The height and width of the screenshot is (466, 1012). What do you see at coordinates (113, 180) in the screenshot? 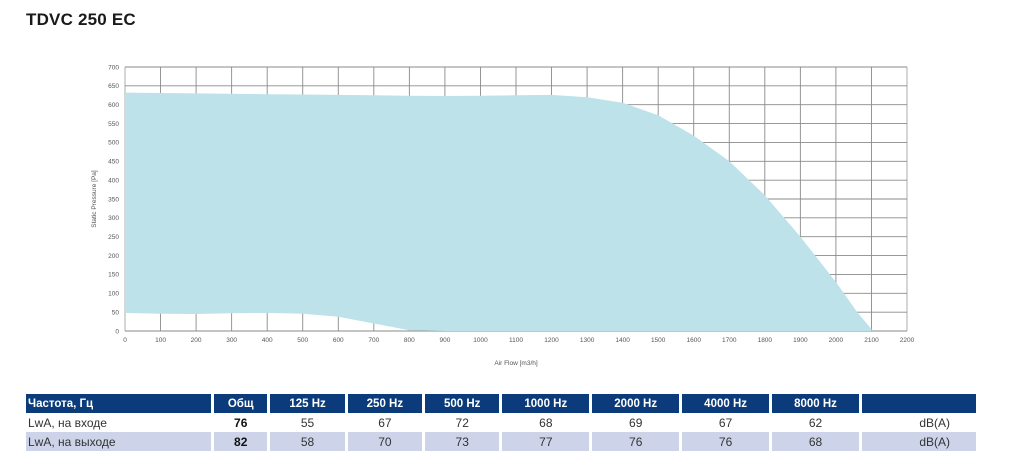
I see `y-tick-label: 400` at bounding box center [113, 180].